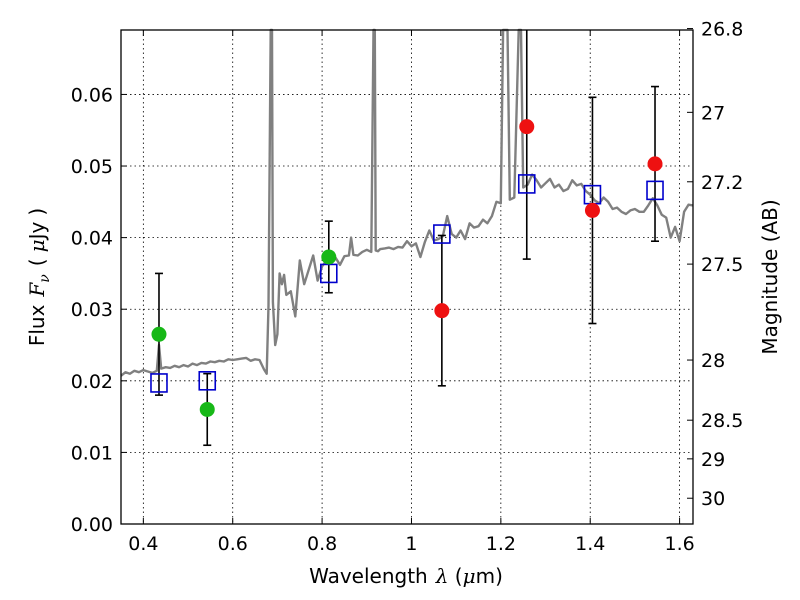  I want to click on x-tick-label: 0.8, so click(322, 544).